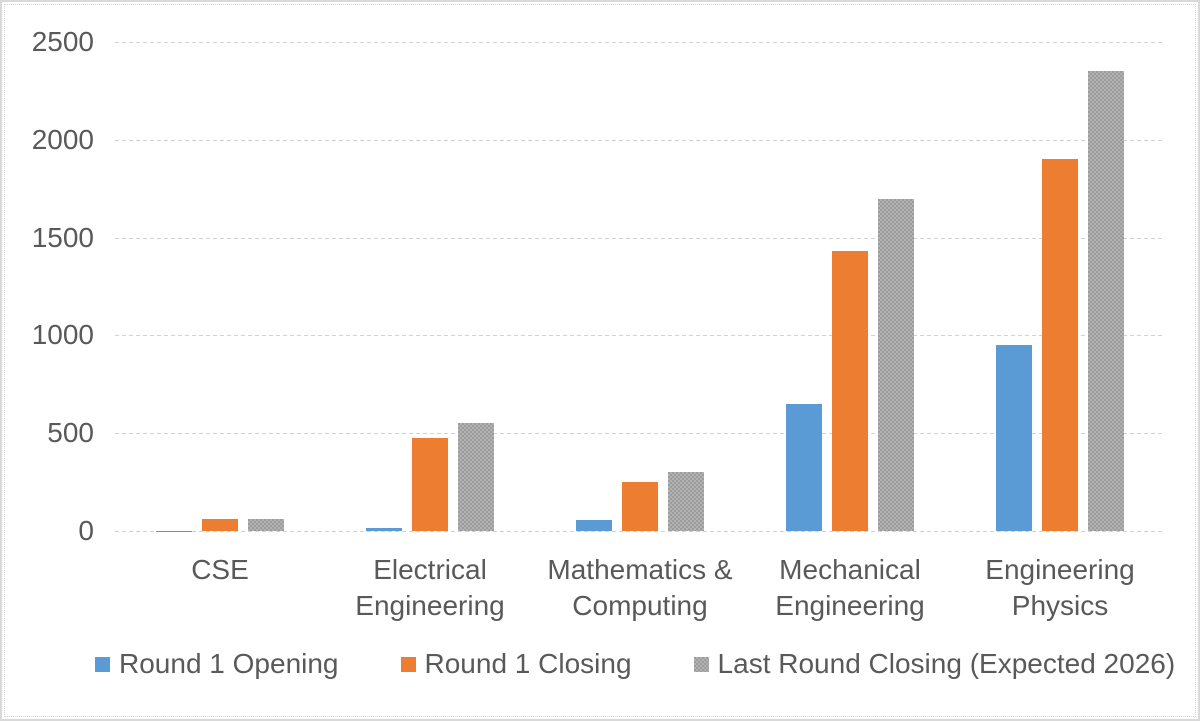  I want to click on legend-label: Round 1 Closing, so click(528, 663).